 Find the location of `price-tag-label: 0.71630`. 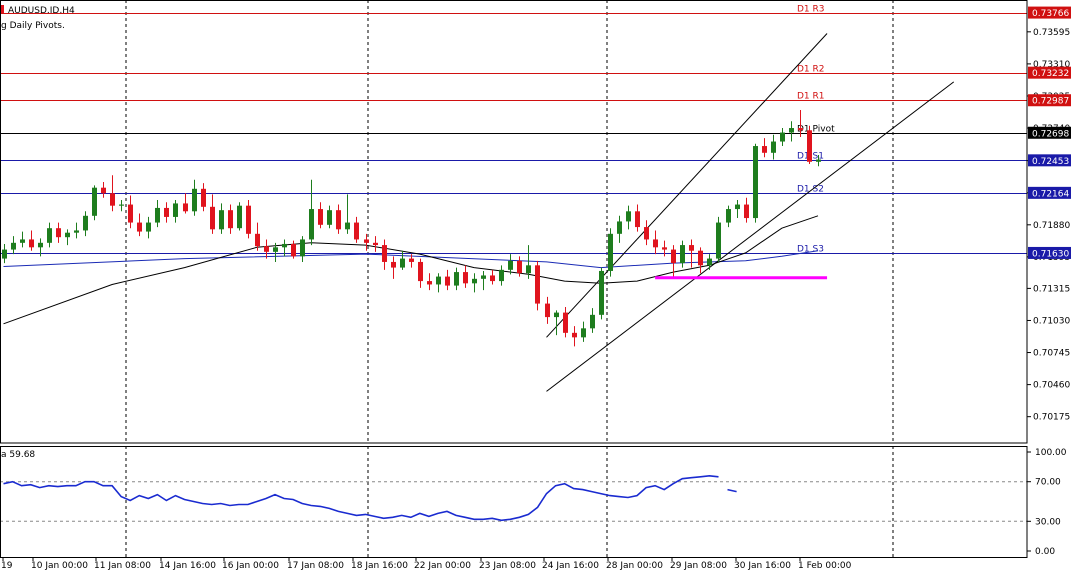

price-tag-label: 0.71630 is located at coordinates (1050, 254).